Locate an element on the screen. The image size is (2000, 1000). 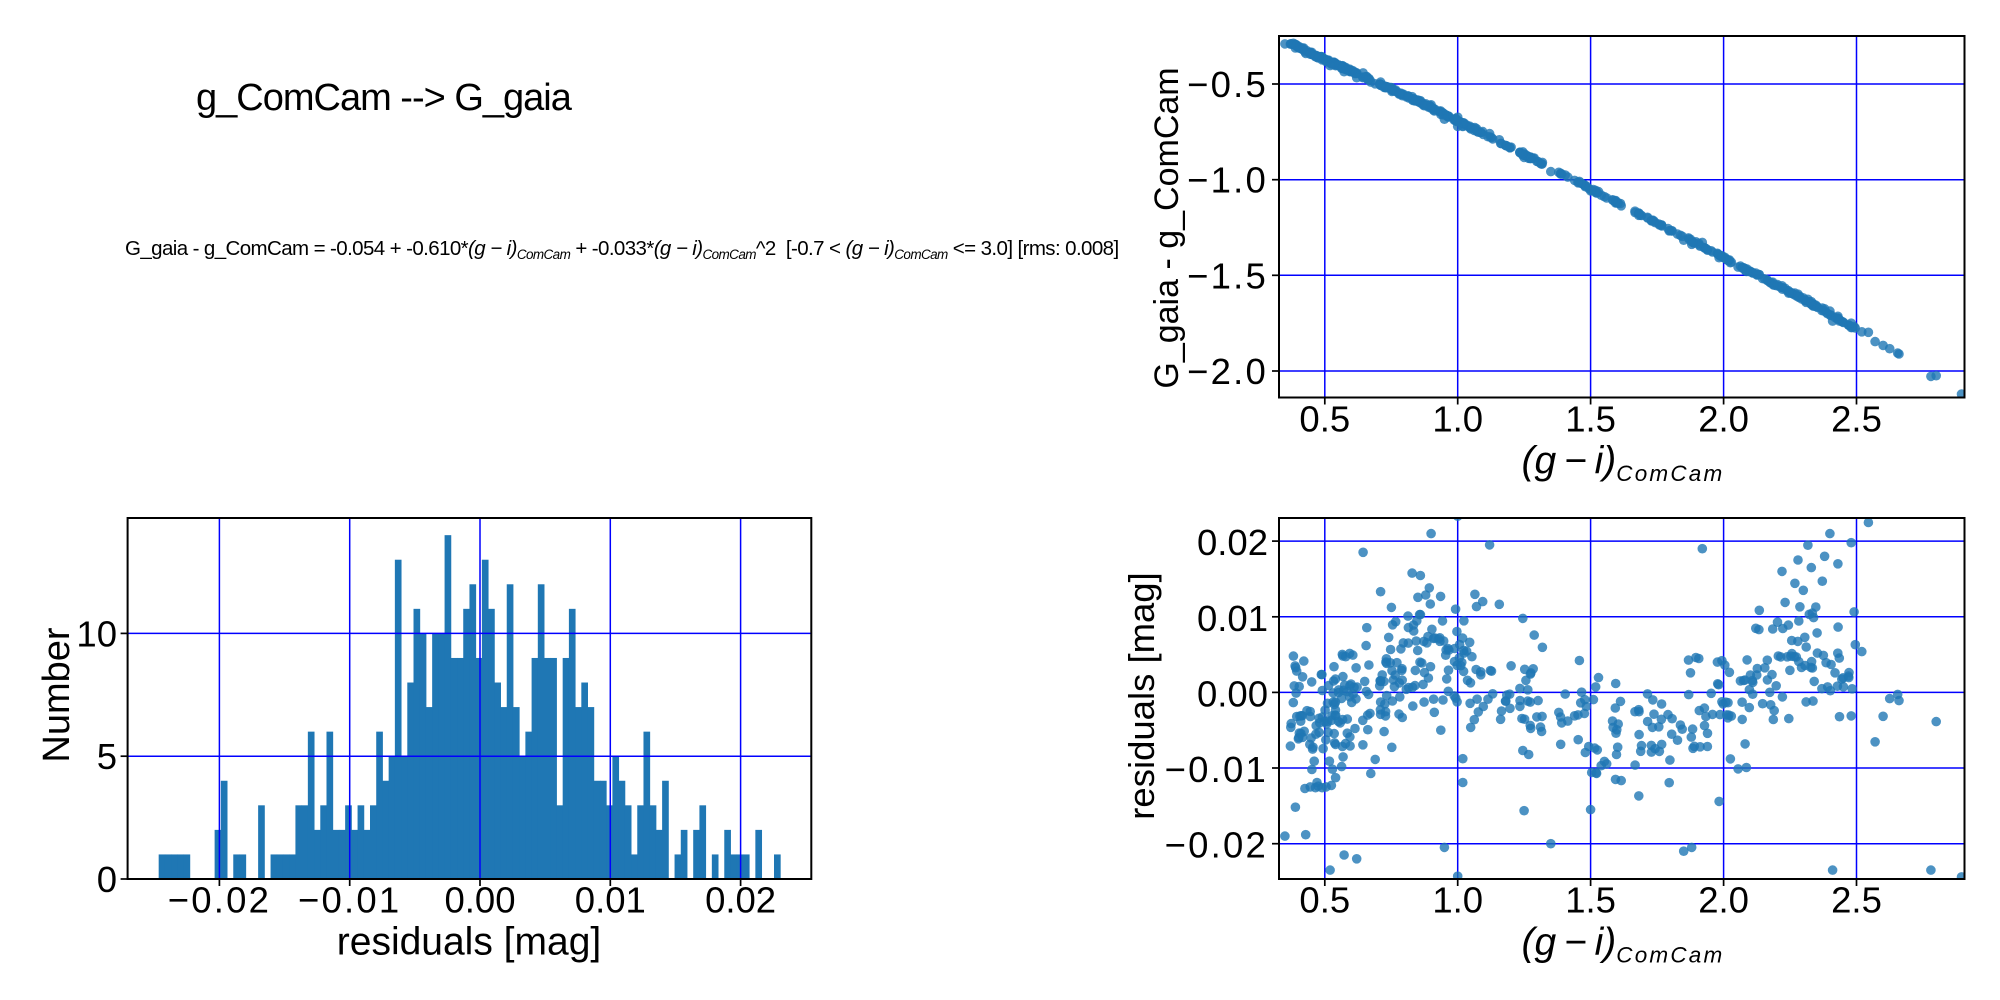
svg-text: g_ComCam --> G_gaia is located at coordinates (384, 98).